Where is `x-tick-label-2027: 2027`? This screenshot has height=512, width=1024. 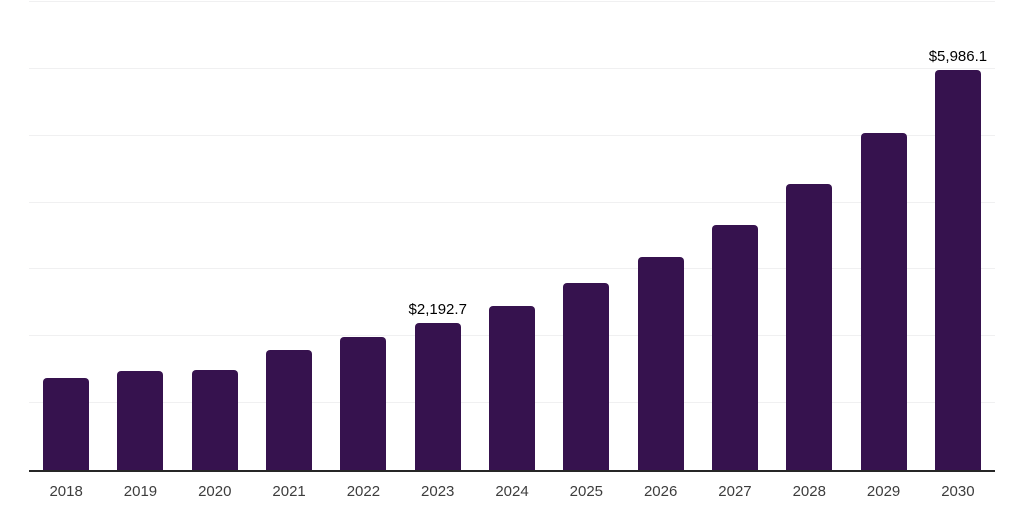
x-tick-label-2027: 2027 is located at coordinates (735, 491).